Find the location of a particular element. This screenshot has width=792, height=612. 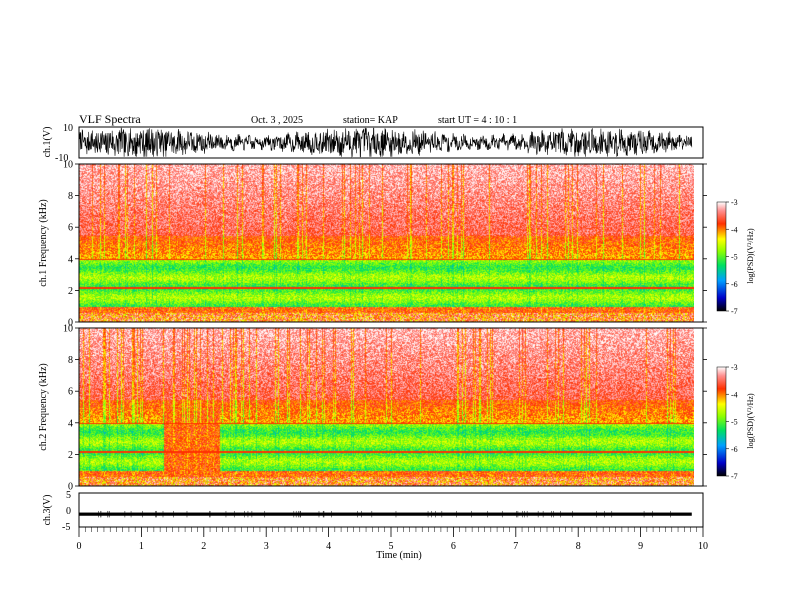

x-tick-label: 10 is located at coordinates (703, 546).